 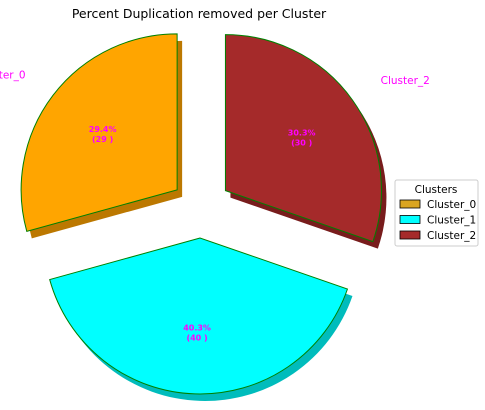 What do you see at coordinates (301, 142) in the screenshot?
I see `slice-count-cluster-2: (30 )` at bounding box center [301, 142].